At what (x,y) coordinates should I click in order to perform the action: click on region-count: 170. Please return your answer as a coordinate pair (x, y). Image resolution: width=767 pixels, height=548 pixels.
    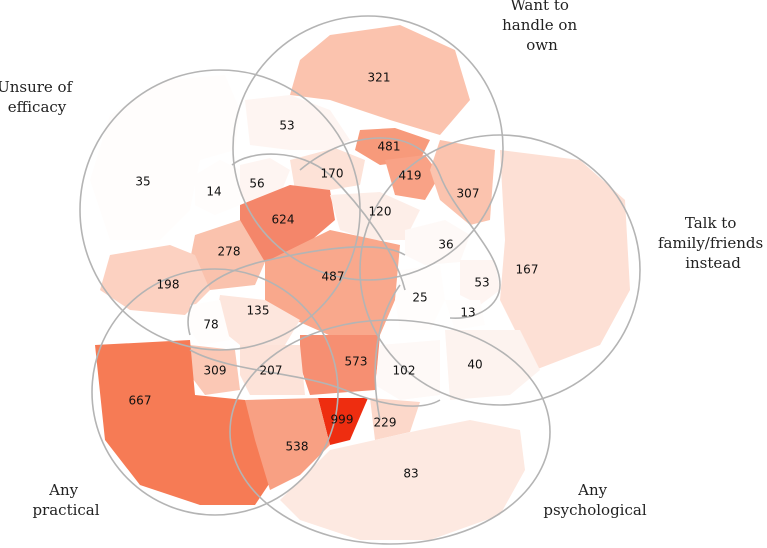
    Looking at the image, I should click on (332, 174).